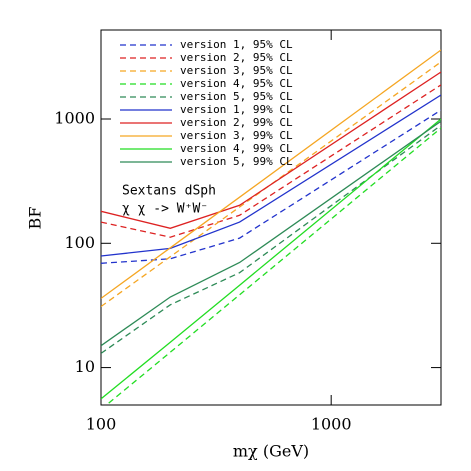 This screenshot has width=471, height=471. I want to click on legend-label: version 4, 99% CL, so click(236, 148).